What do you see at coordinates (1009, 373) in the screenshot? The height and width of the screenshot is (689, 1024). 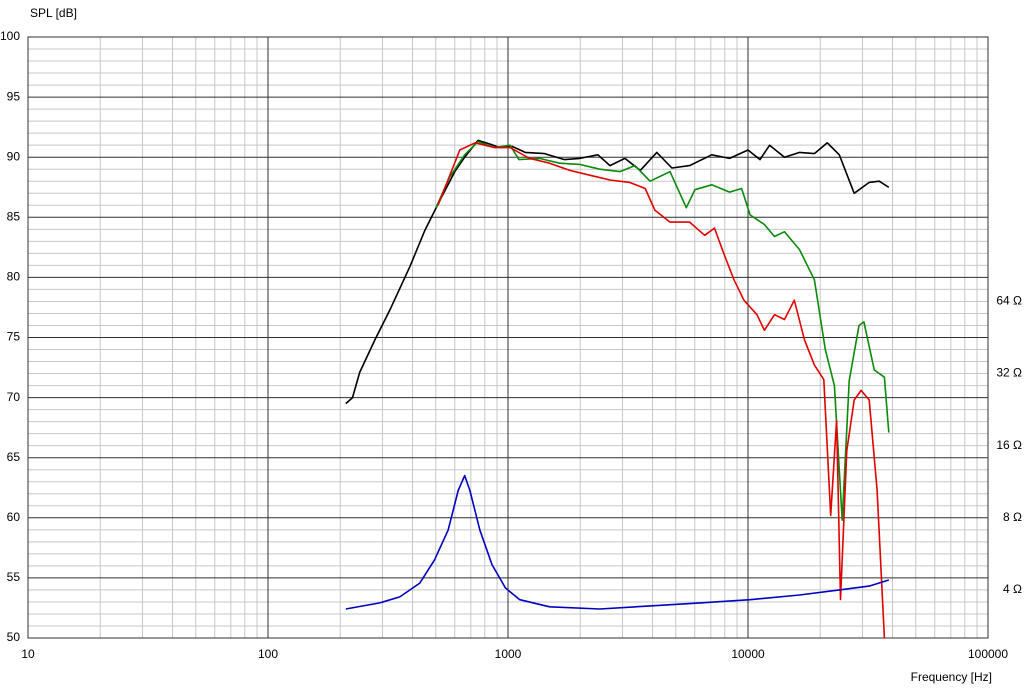 I see `y2-tick-label: 32 Ω` at bounding box center [1009, 373].